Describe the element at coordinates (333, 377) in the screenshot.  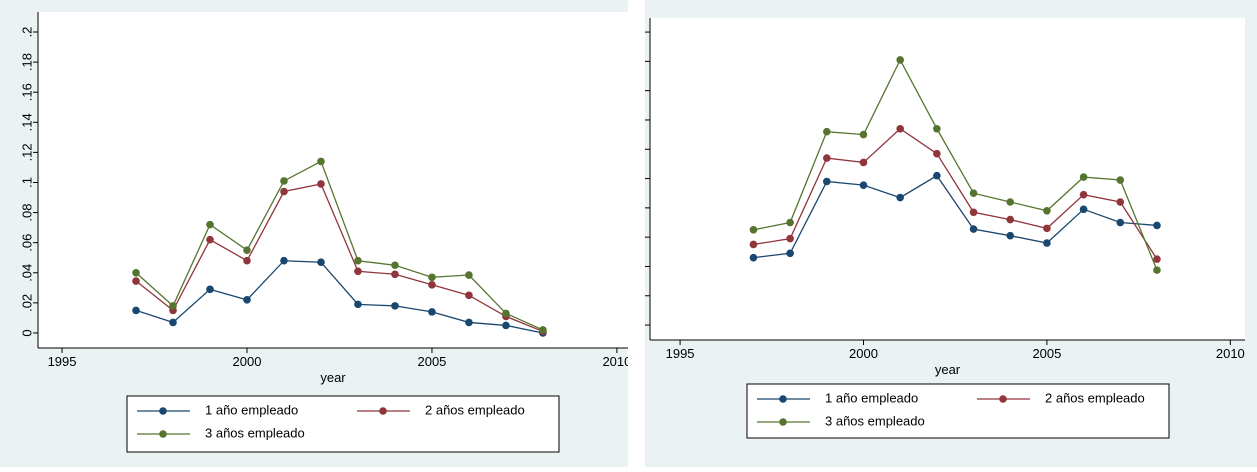
I see `x-axis-title: year` at that location.